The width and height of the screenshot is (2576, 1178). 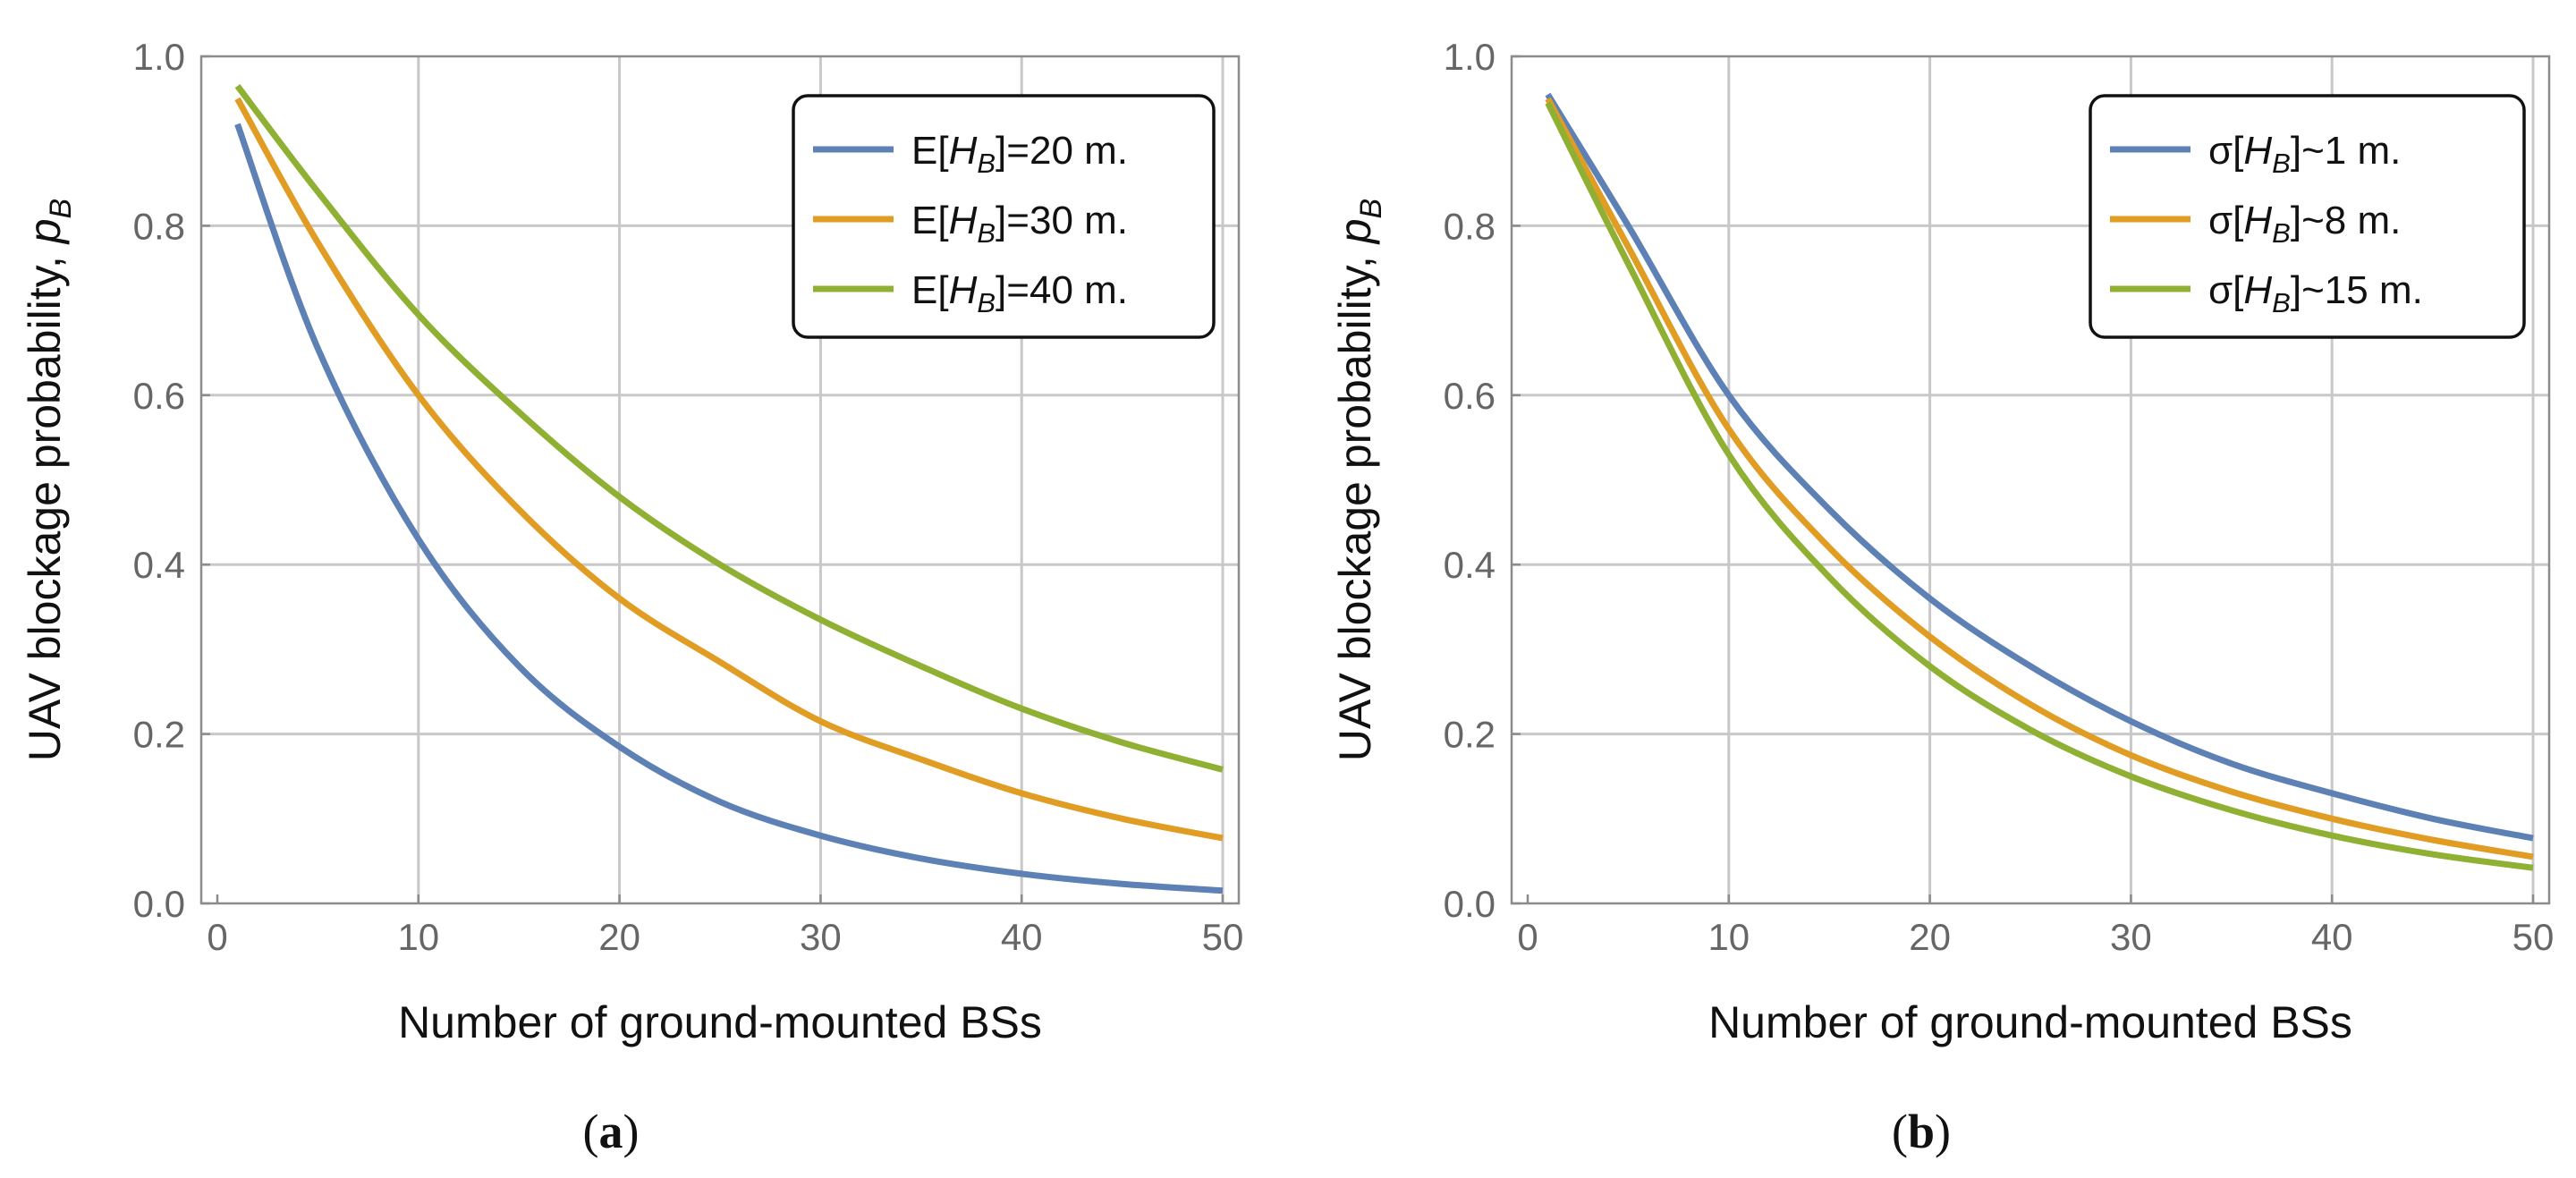 I want to click on legend-label: σ[HB]~15 m., so click(x=2315, y=293).